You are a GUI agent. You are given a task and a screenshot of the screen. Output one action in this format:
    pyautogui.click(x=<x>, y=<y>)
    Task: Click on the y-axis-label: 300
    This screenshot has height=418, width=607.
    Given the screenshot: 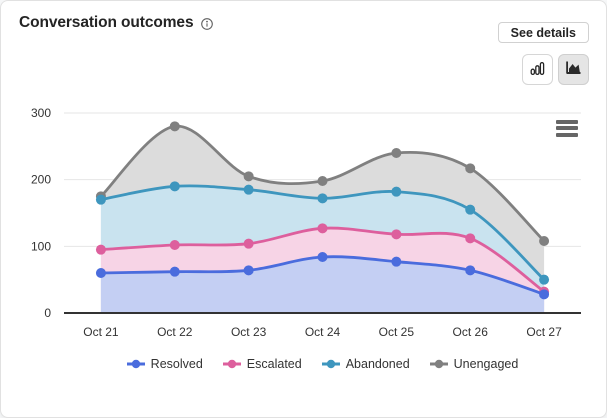 What is the action you would take?
    pyautogui.click(x=41, y=113)
    